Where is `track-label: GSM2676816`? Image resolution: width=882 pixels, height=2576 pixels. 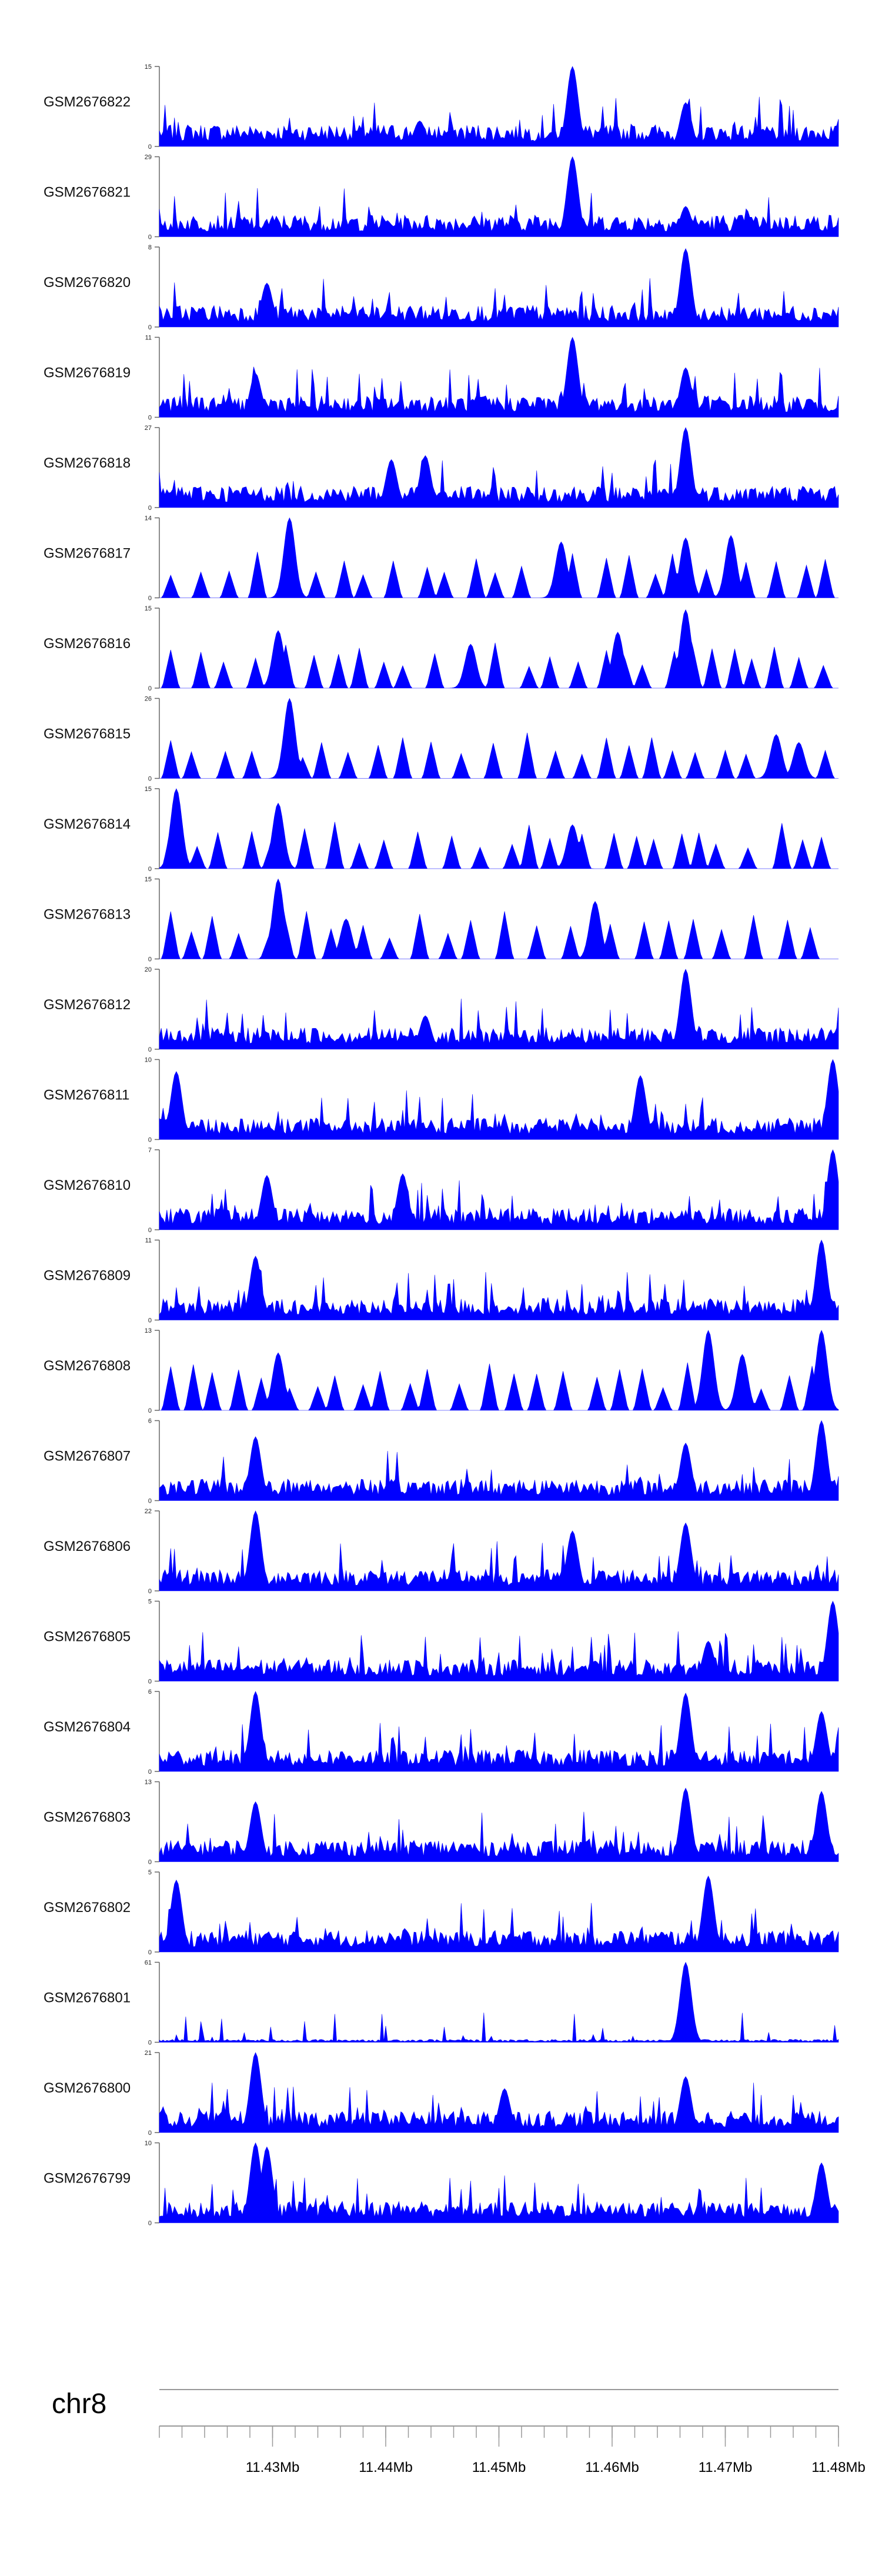
track-label: GSM2676816 is located at coordinates (87, 644).